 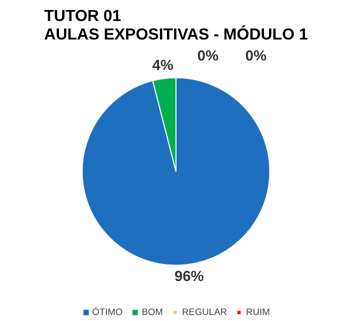 I want to click on legend-label: ÓTIMO, so click(x=107, y=312).